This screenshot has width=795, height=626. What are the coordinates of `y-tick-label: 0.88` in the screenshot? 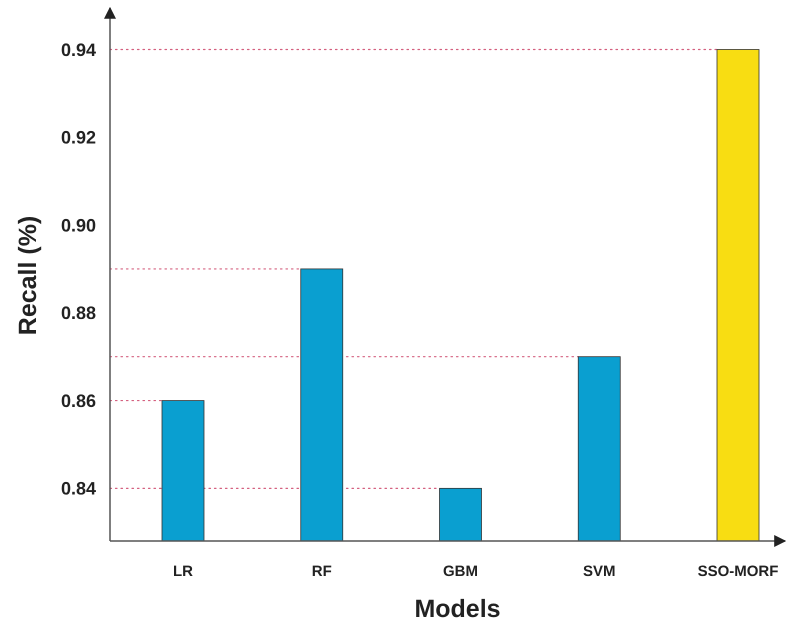 It's located at (78, 313).